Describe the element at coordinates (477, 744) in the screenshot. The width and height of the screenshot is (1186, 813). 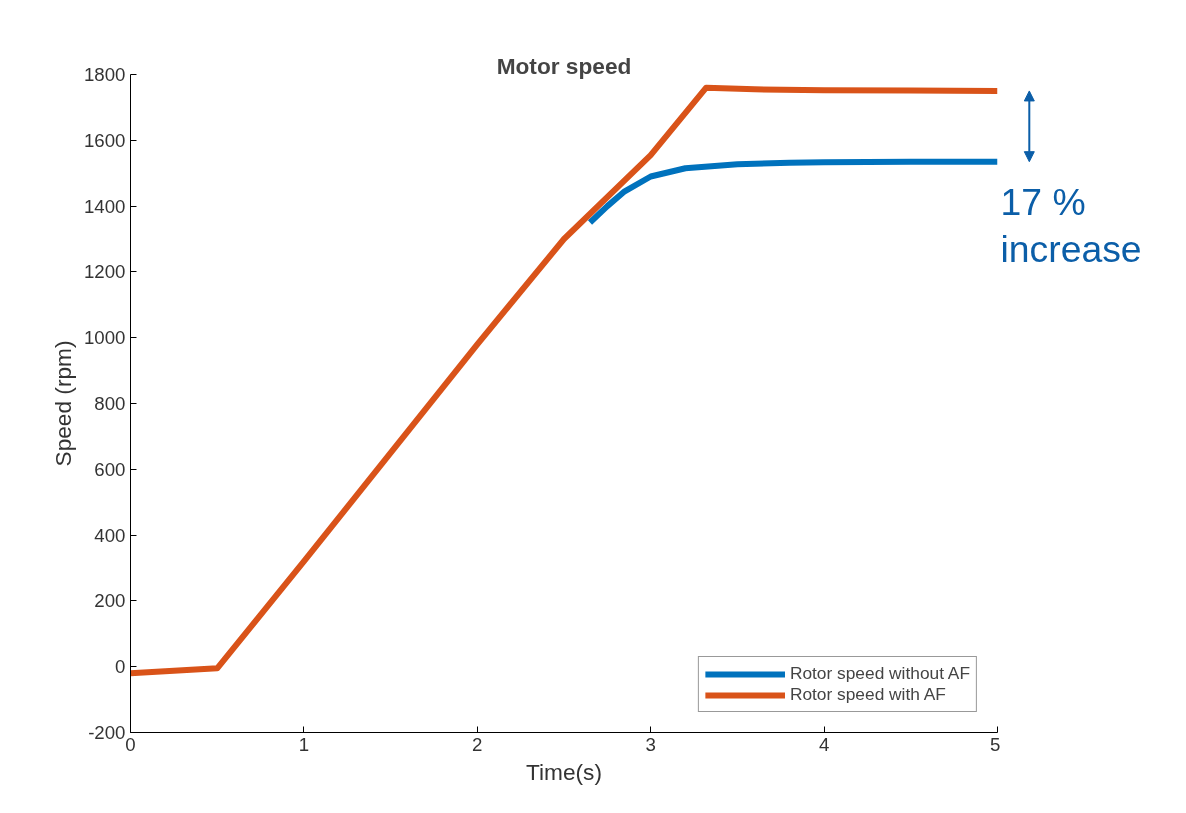
I see `x-tick-label: 2` at that location.